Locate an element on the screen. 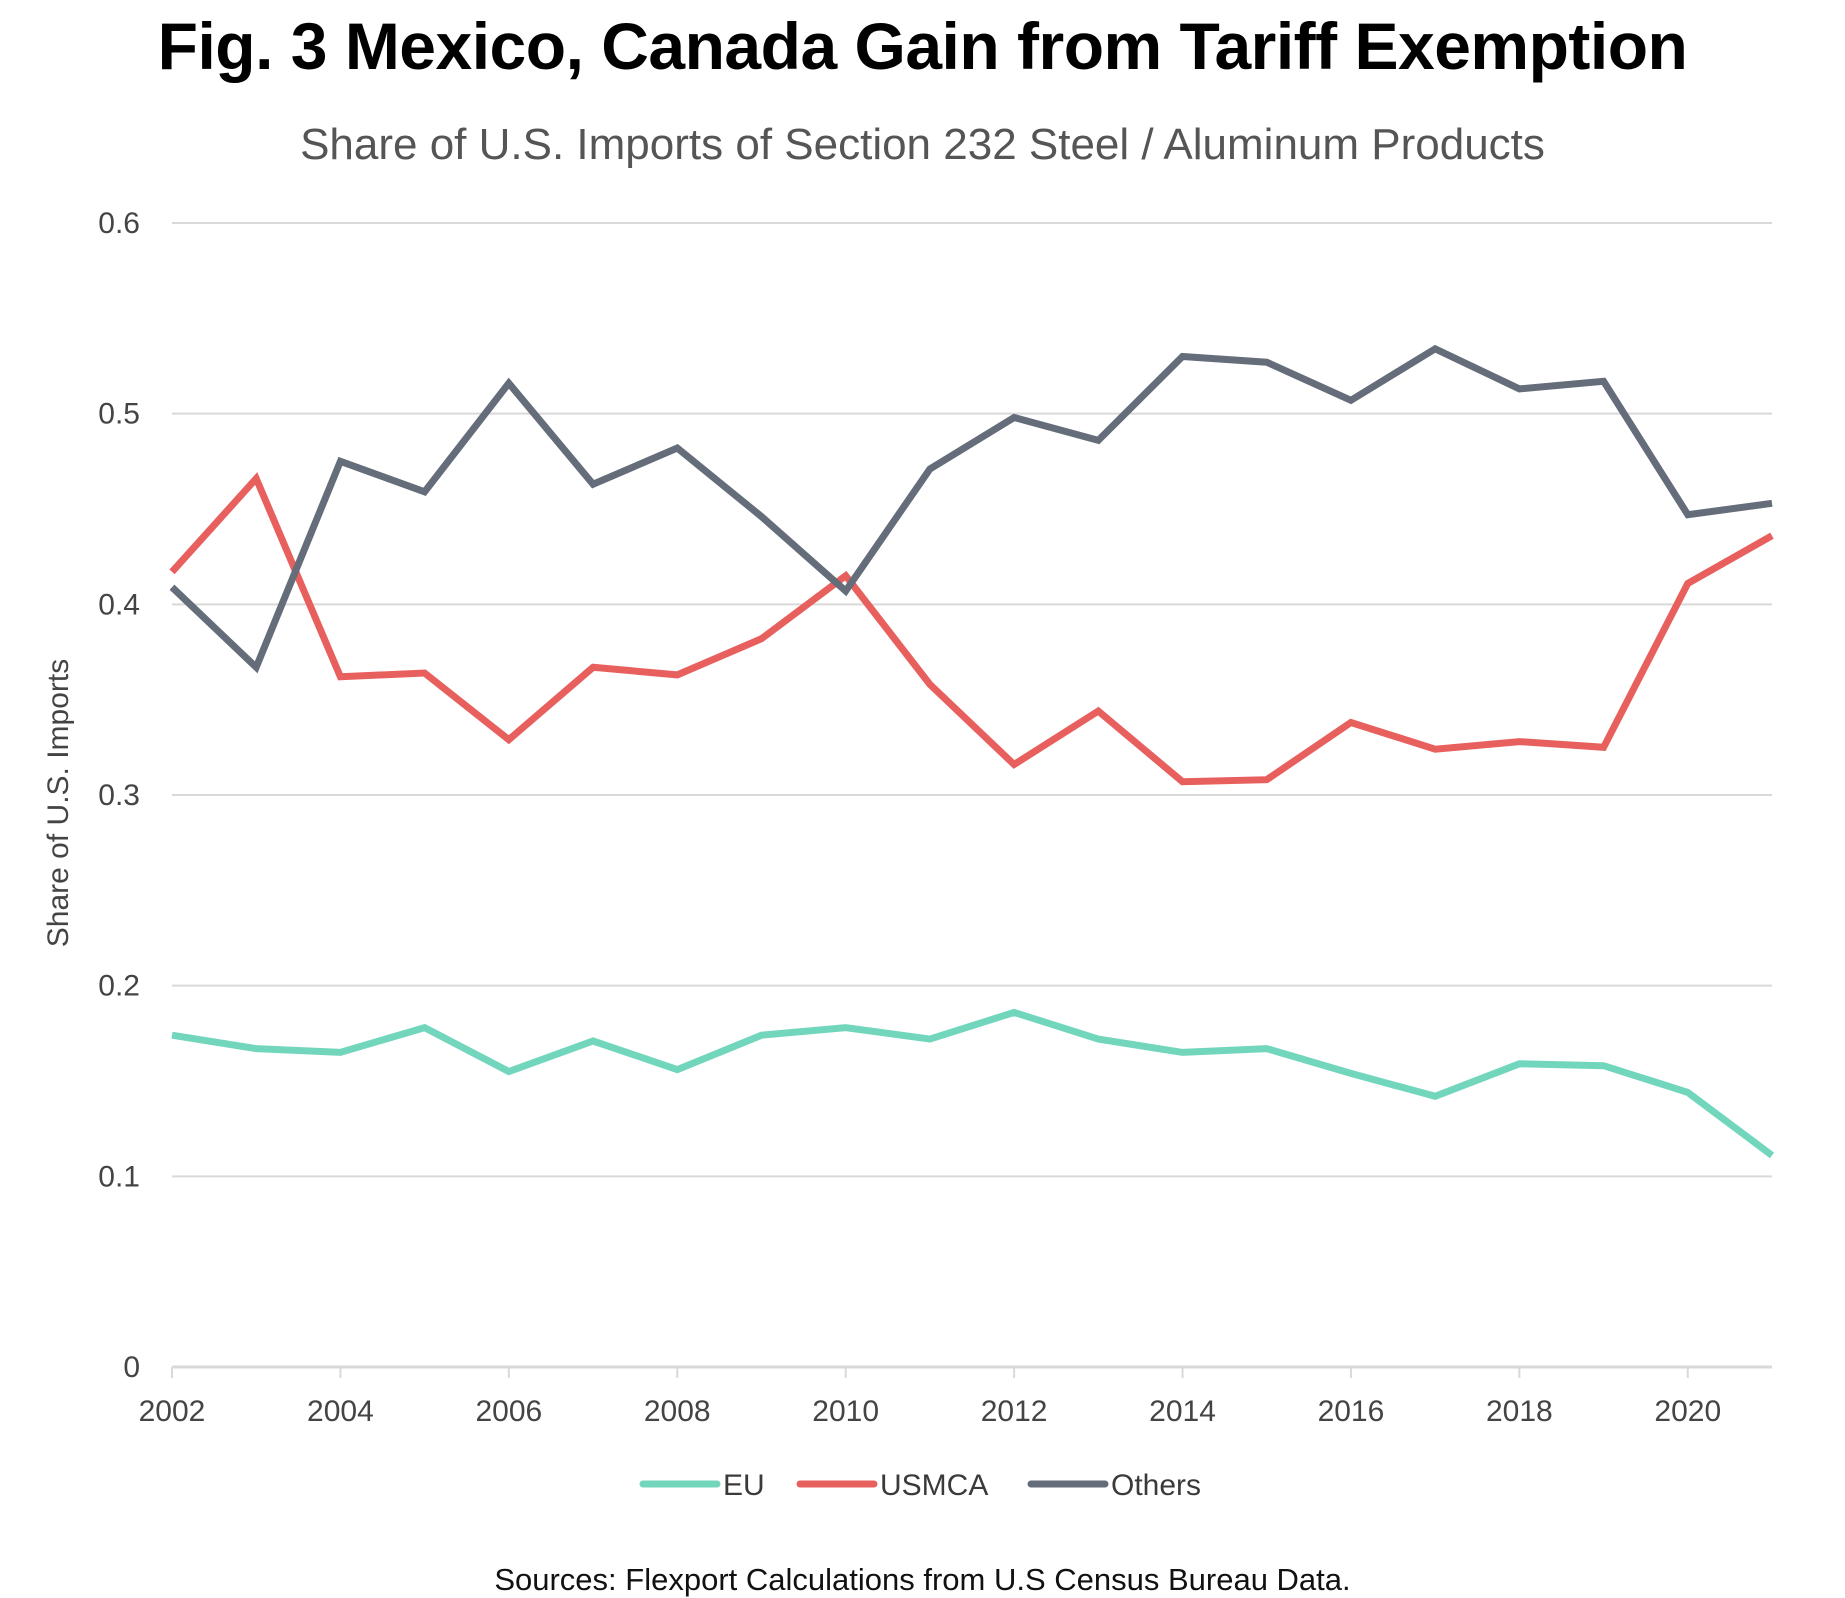 The height and width of the screenshot is (1598, 1845). x-tick-label: 2006 is located at coordinates (508, 1411).